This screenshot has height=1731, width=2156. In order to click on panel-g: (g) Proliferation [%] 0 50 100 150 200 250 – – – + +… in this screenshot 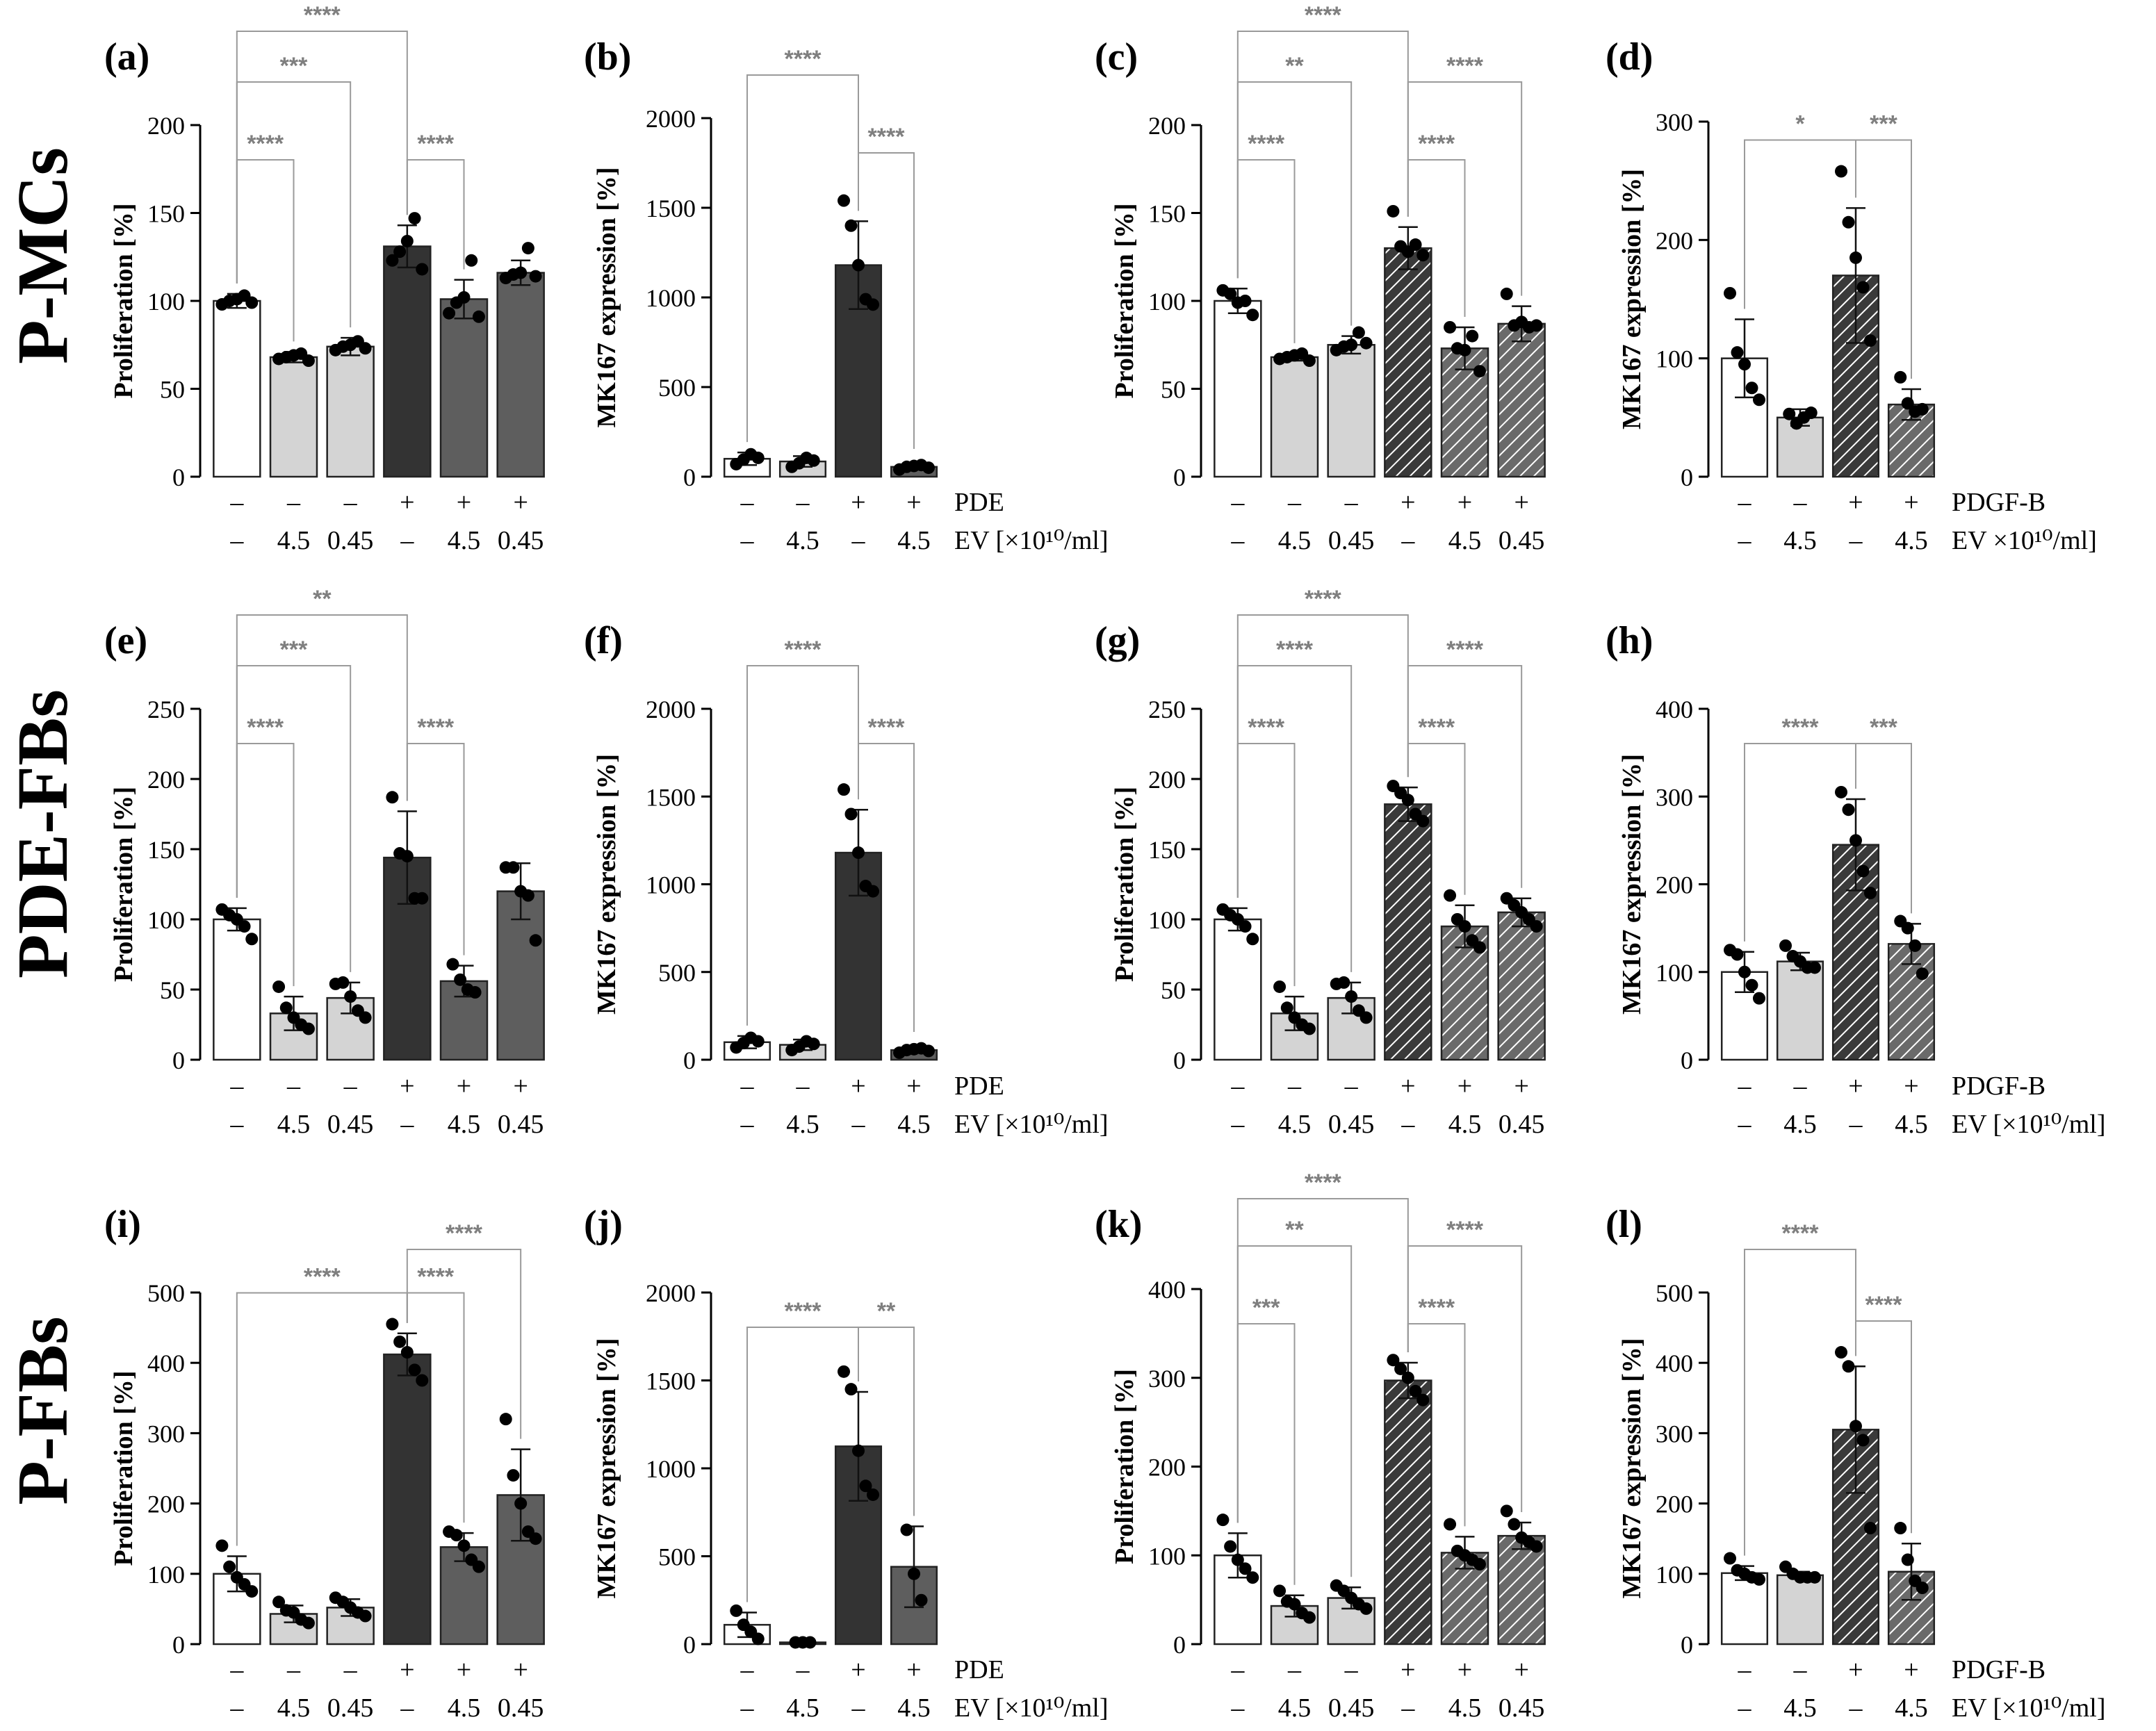, I will do `click(1320, 862)`.